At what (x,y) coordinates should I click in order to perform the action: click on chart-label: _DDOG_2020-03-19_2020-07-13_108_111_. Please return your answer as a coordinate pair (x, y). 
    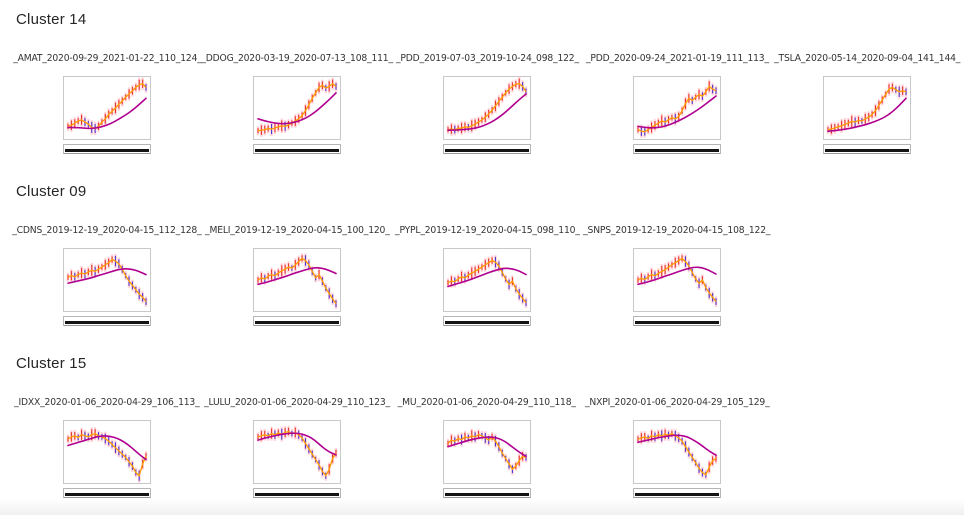
    Looking at the image, I should click on (297, 58).